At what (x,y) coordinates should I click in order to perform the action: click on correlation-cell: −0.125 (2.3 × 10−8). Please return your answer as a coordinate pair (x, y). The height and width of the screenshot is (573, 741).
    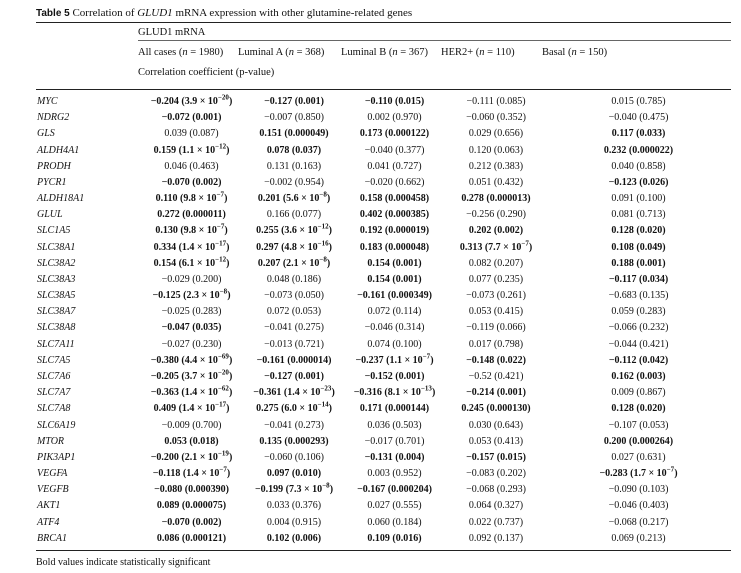
    Looking at the image, I should click on (191, 294).